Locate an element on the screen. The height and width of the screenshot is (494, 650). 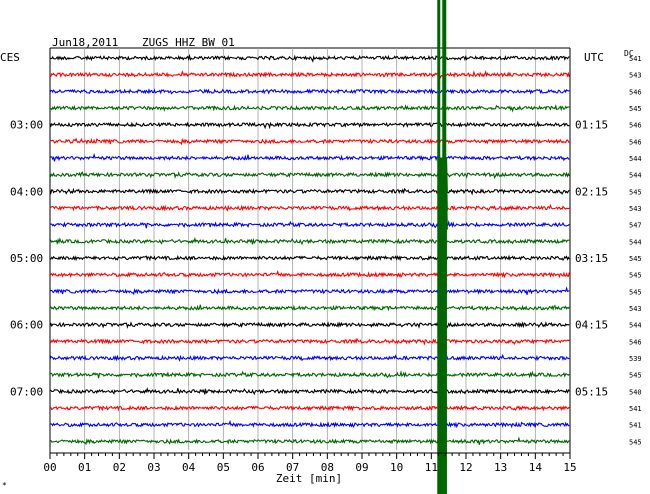
left-time-label: 05:00 is located at coordinates (26, 258).